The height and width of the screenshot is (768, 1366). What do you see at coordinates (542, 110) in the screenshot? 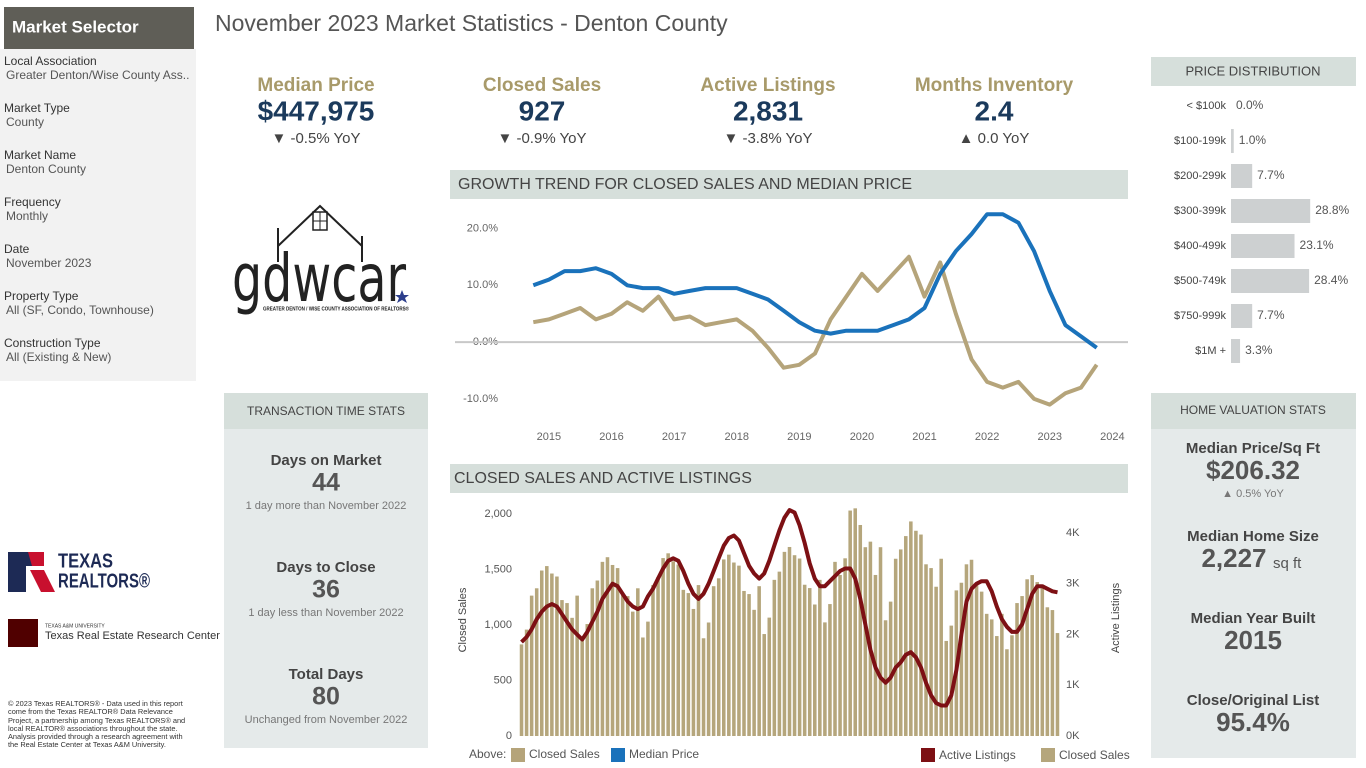
I see `kpi-value: 927` at bounding box center [542, 110].